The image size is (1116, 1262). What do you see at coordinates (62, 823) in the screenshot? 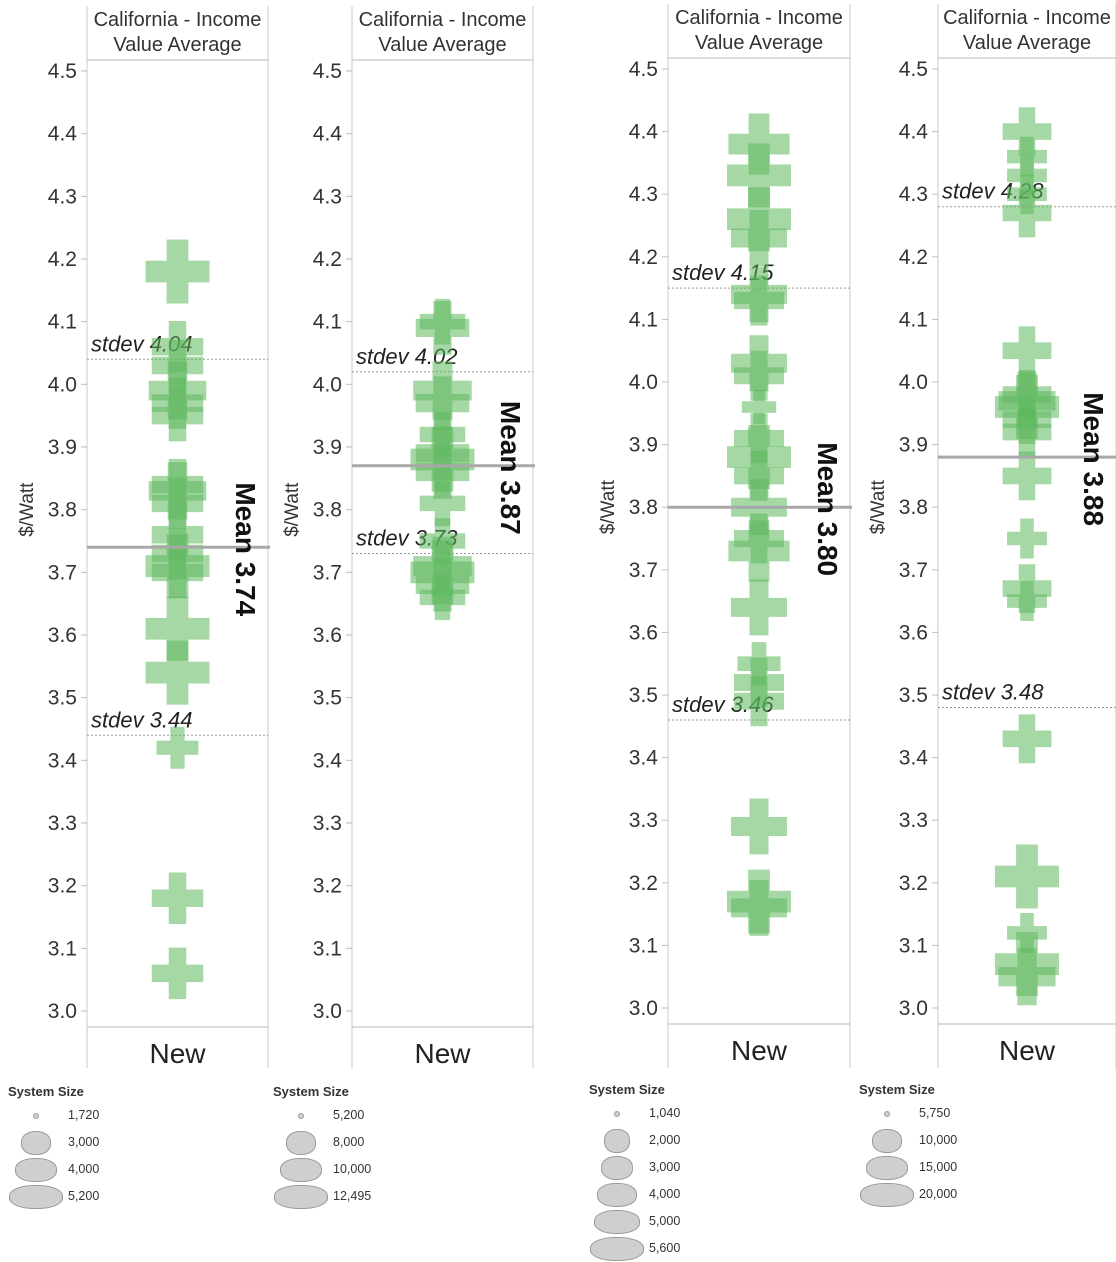
I see `y-tick-label: 3.3` at bounding box center [62, 823].